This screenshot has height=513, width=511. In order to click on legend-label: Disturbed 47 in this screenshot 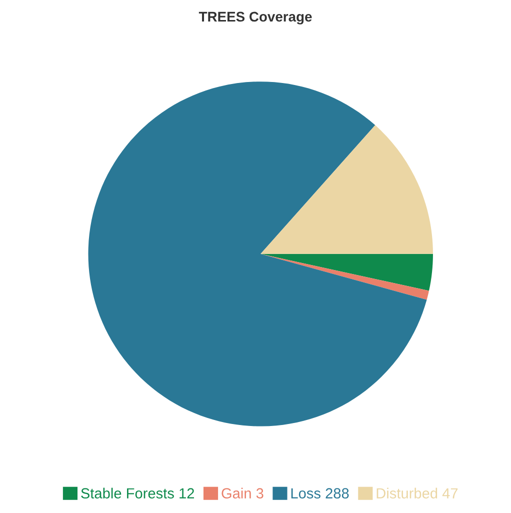, I will do `click(417, 493)`.